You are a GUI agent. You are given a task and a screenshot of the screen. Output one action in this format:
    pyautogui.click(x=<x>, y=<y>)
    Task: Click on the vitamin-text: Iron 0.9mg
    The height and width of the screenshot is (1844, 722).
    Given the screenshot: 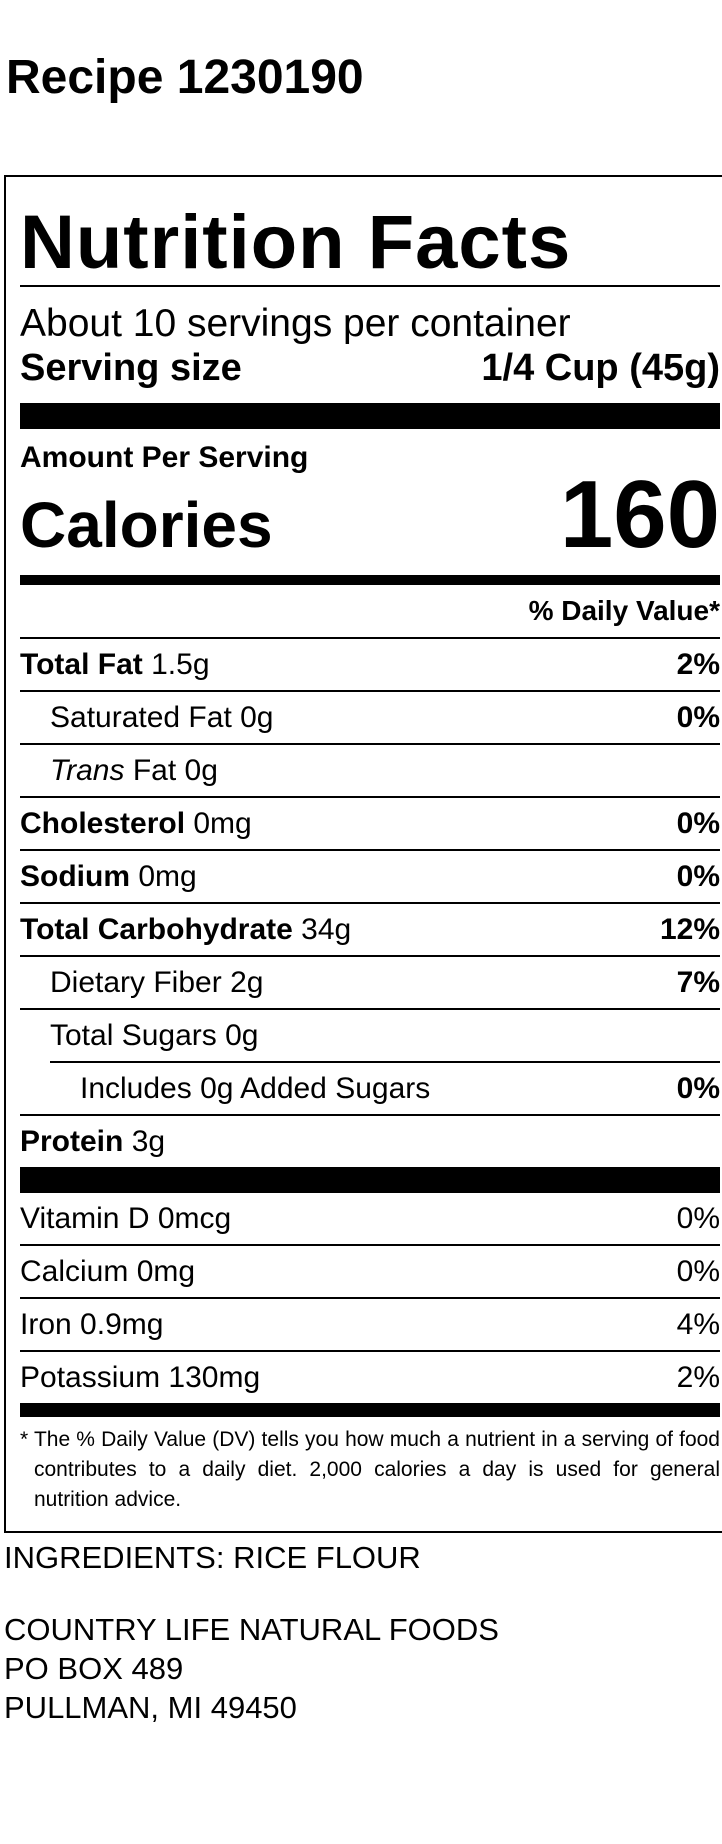 What is the action you would take?
    pyautogui.click(x=91, y=1325)
    